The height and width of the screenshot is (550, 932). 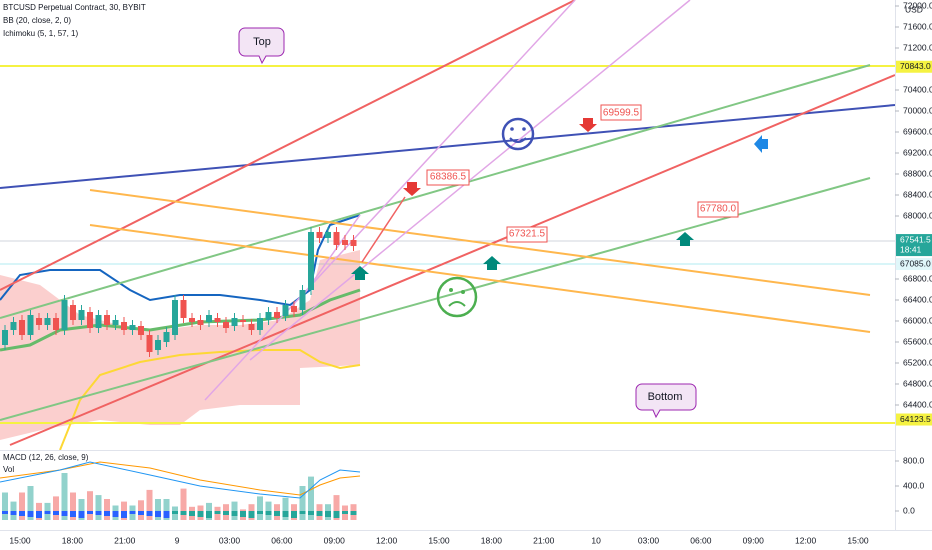 I want to click on price-tick-label: 64800.0, so click(x=917, y=383).